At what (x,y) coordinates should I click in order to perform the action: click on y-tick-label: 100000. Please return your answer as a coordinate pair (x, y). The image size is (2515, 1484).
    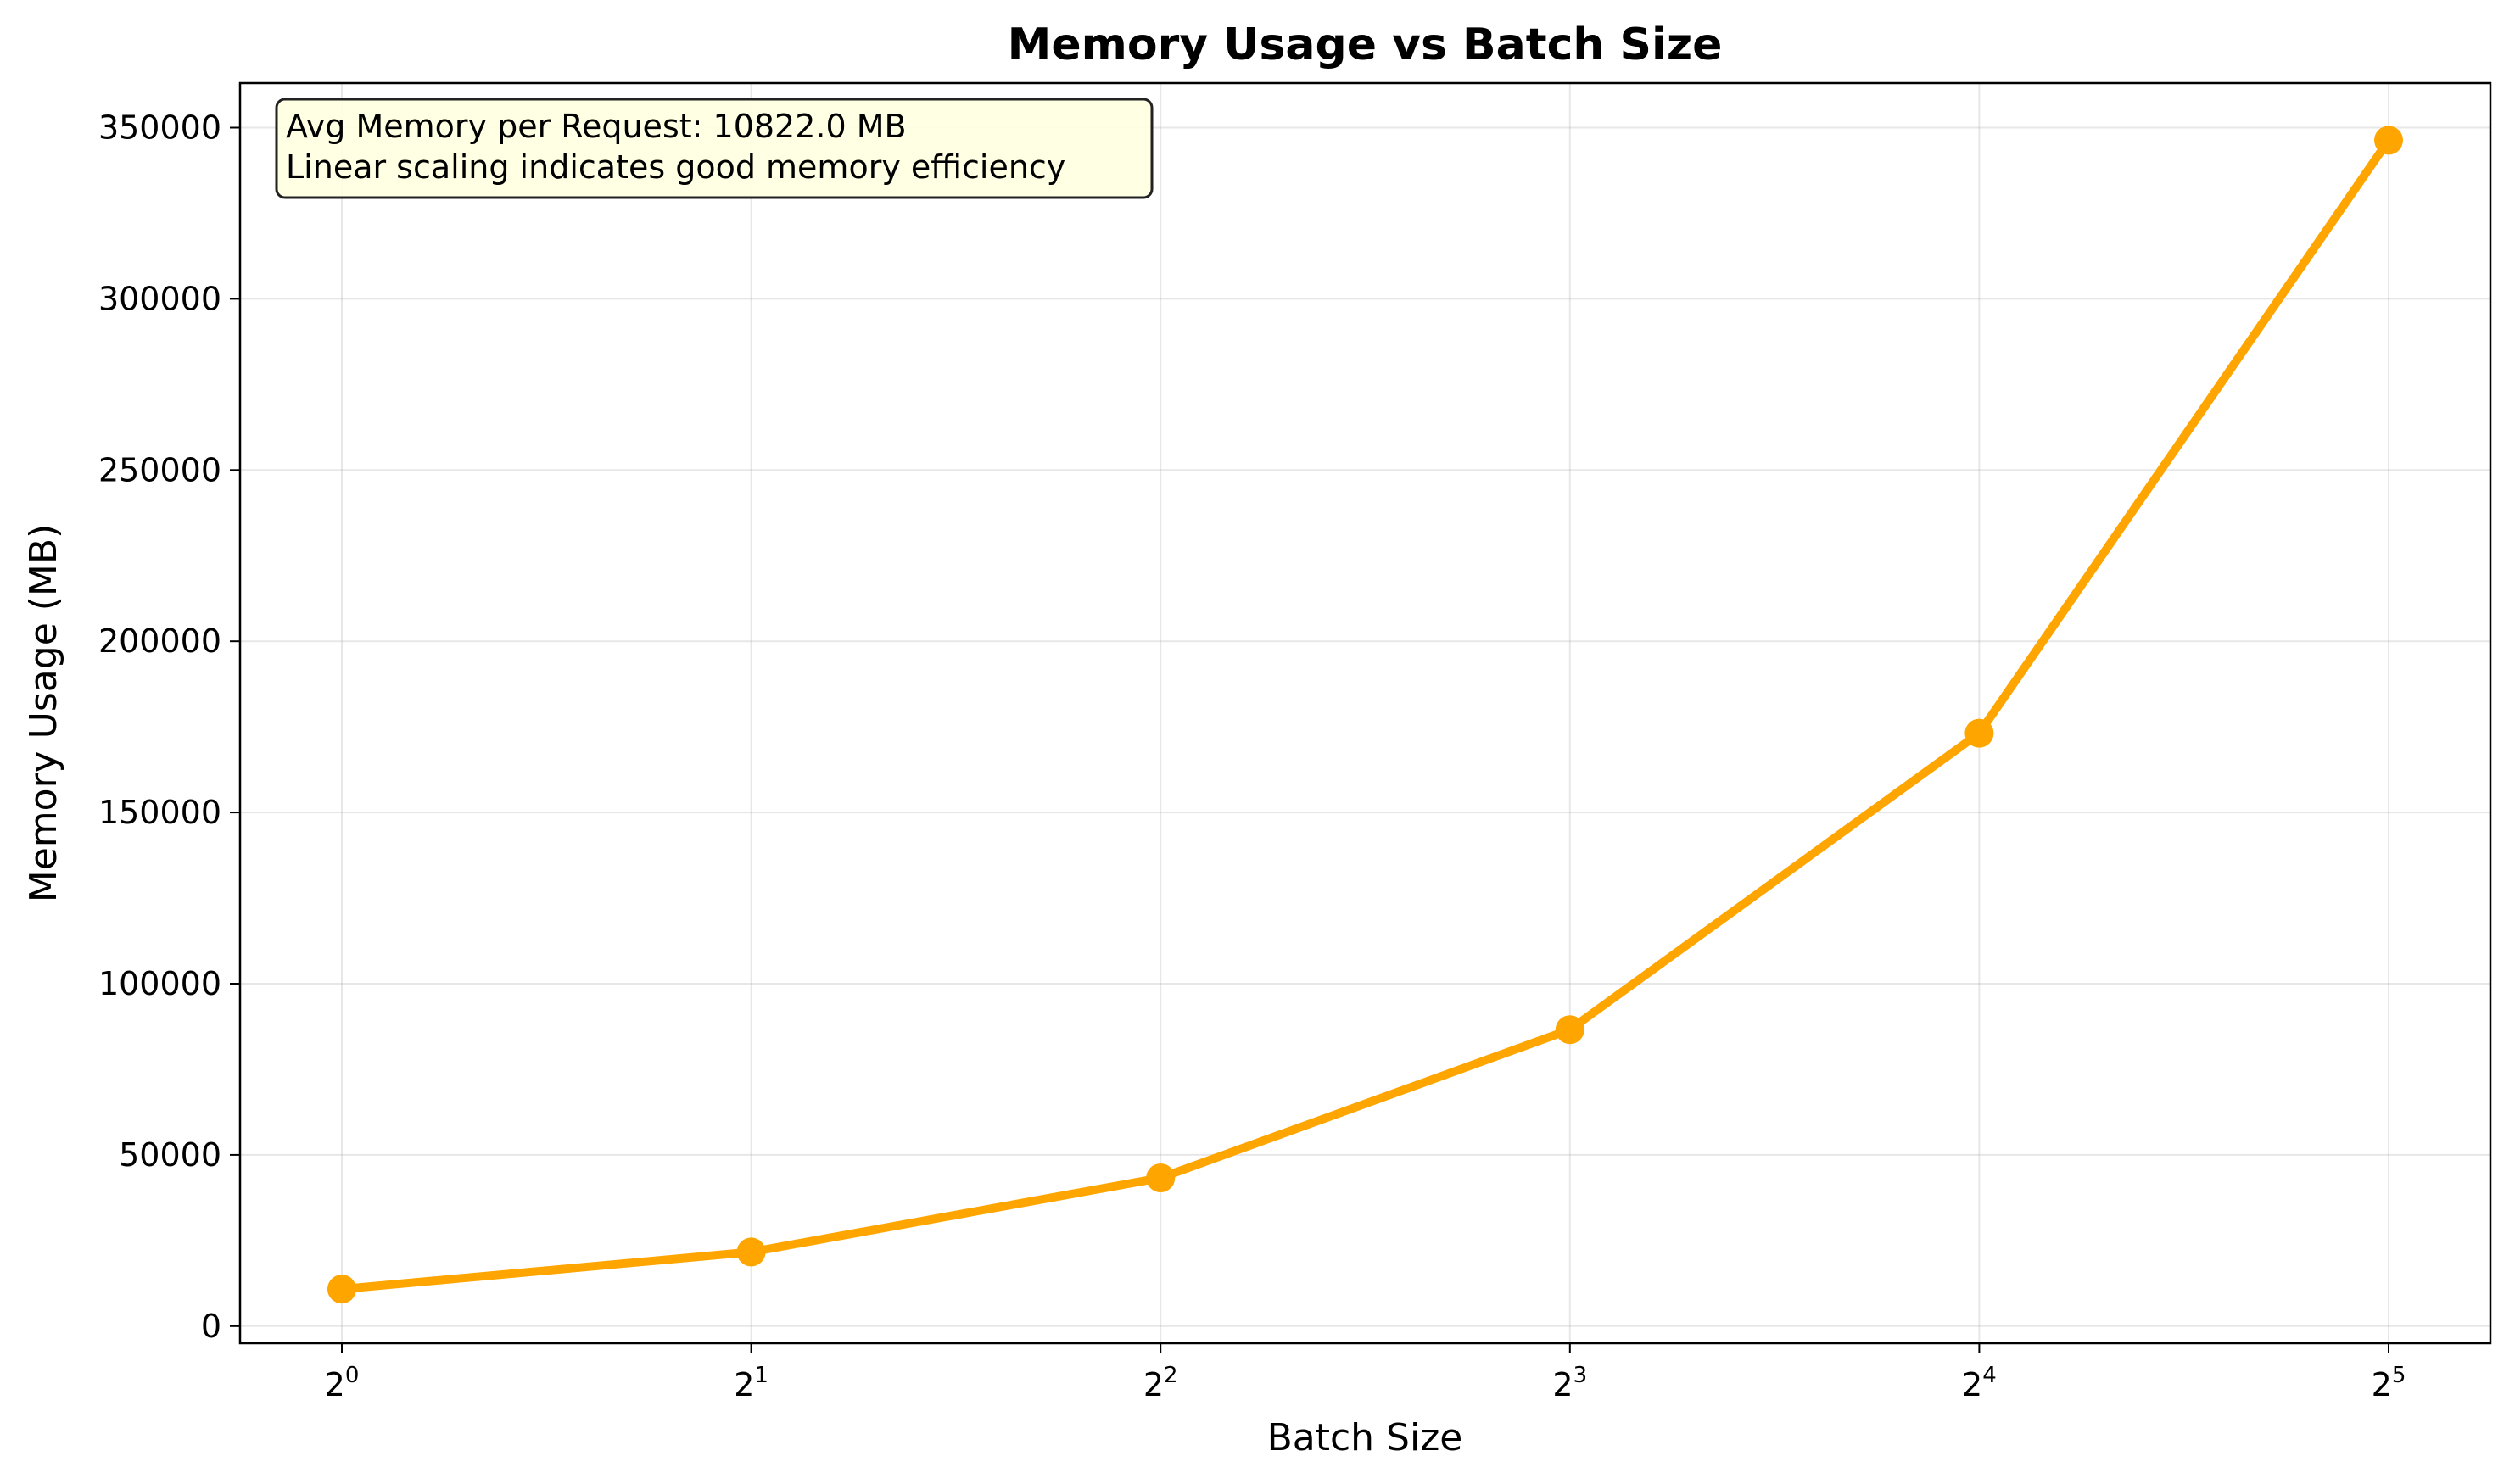
    Looking at the image, I should click on (159, 983).